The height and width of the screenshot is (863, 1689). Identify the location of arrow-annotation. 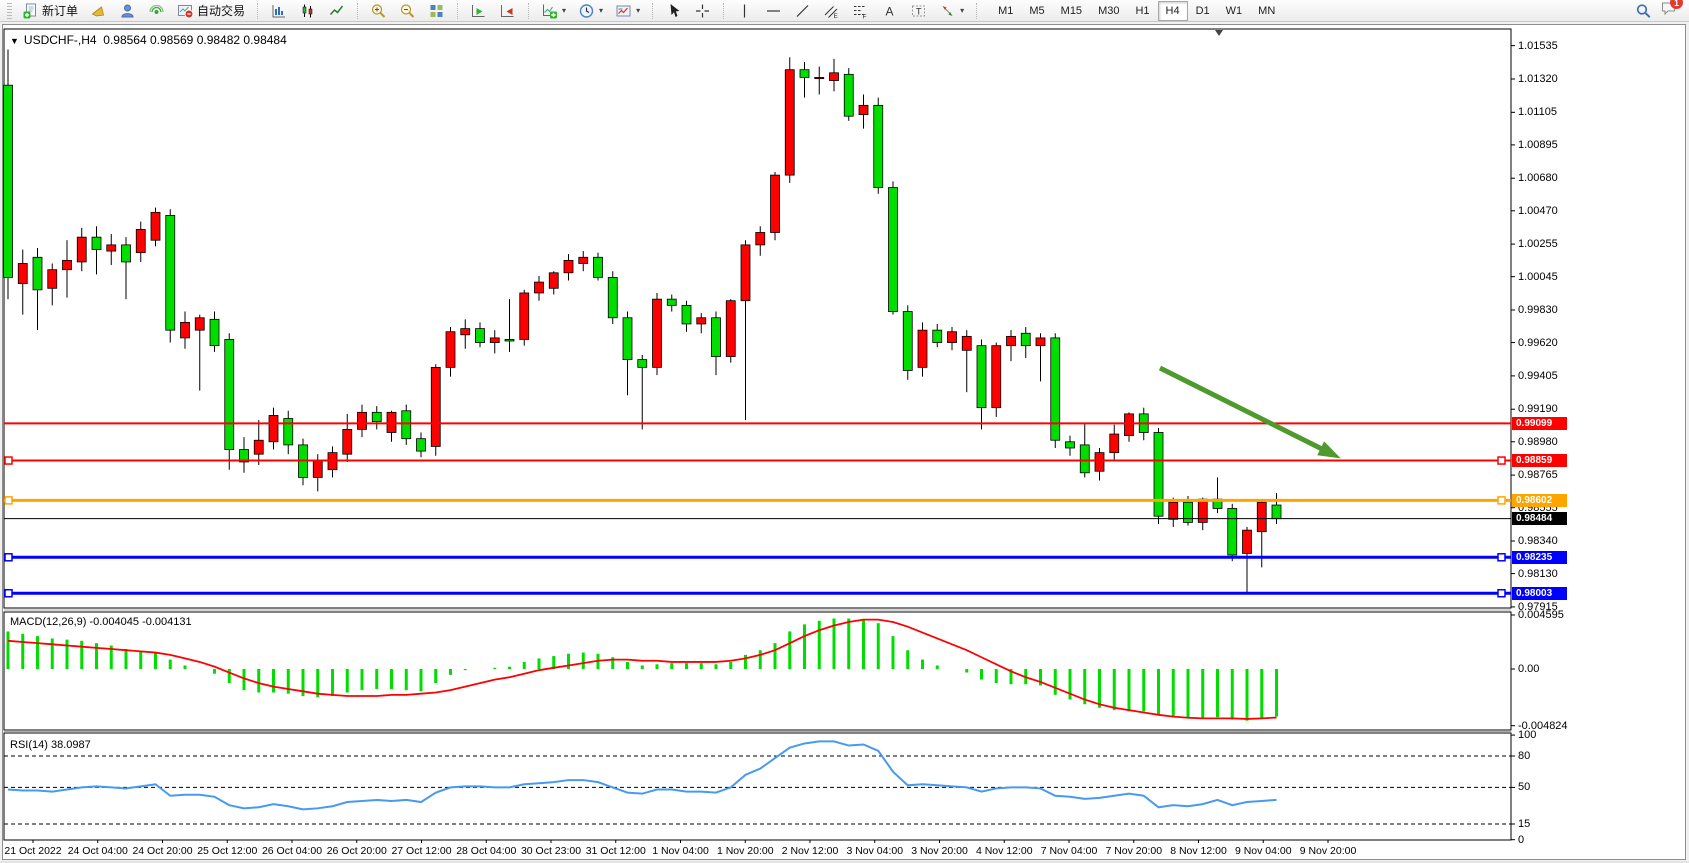
(1245, 410).